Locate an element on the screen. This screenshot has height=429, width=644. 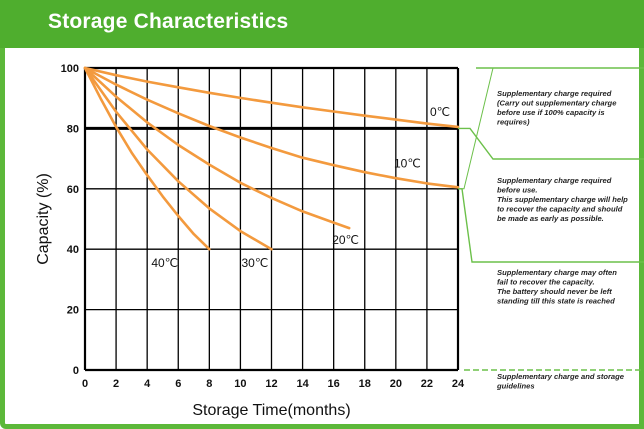
x-tick-label: 12 is located at coordinates (271, 384).